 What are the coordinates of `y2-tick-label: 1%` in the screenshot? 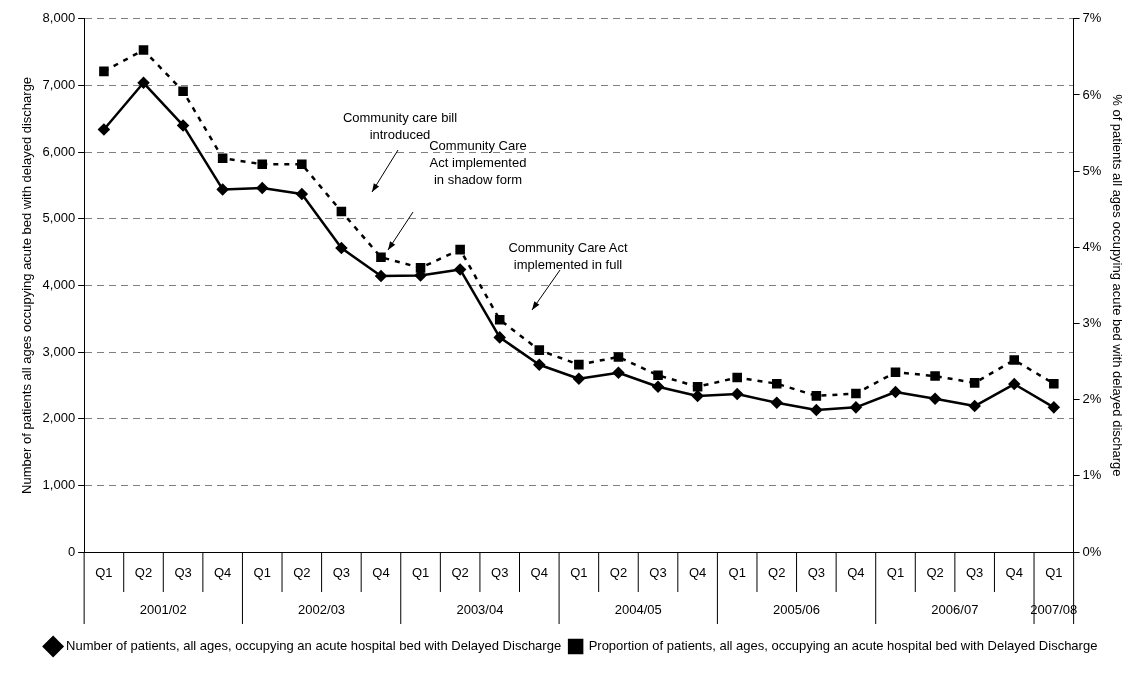 It's located at (1092, 475).